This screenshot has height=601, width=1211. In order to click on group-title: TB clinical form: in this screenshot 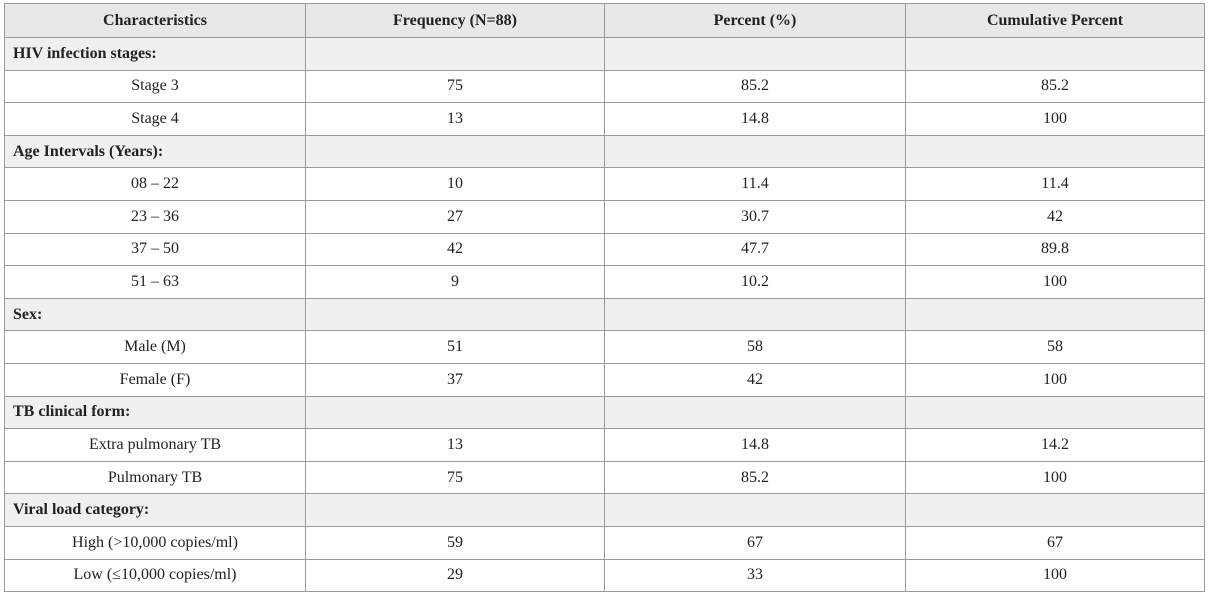, I will do `click(155, 412)`.